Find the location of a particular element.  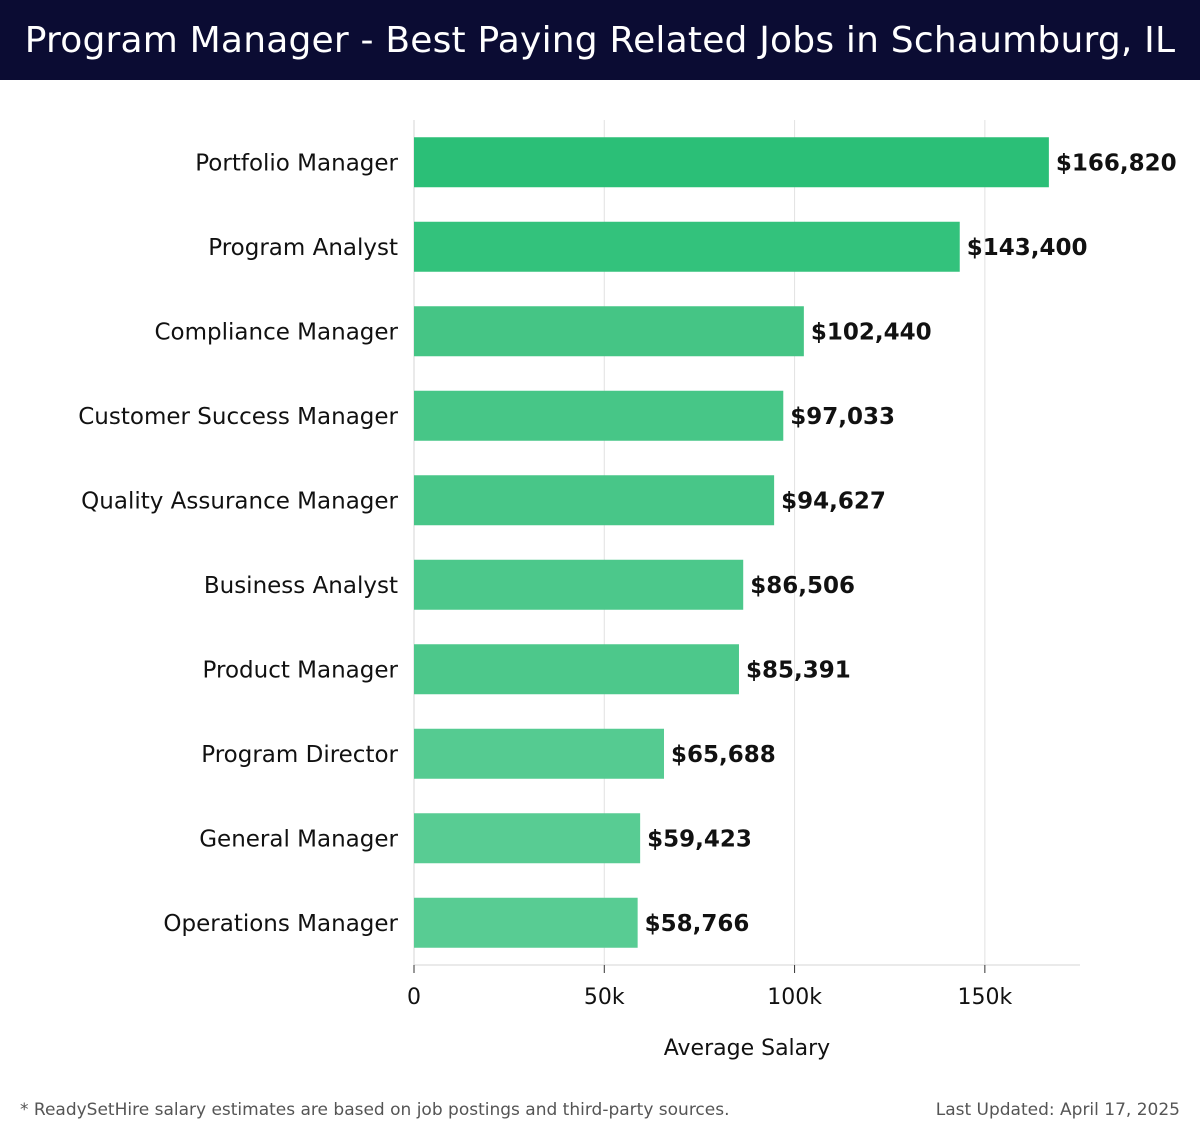

category-label-6: Product Manager is located at coordinates (301, 670).